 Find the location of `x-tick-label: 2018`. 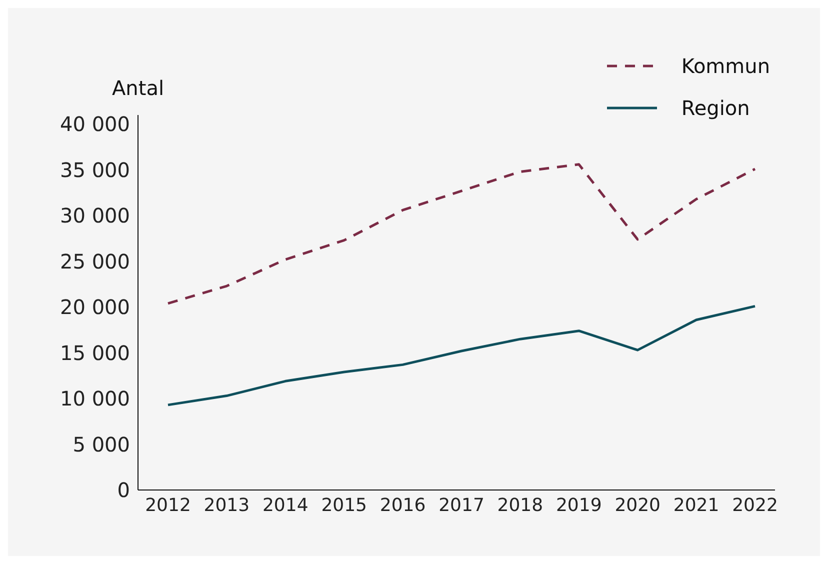

x-tick-label: 2018 is located at coordinates (520, 505).